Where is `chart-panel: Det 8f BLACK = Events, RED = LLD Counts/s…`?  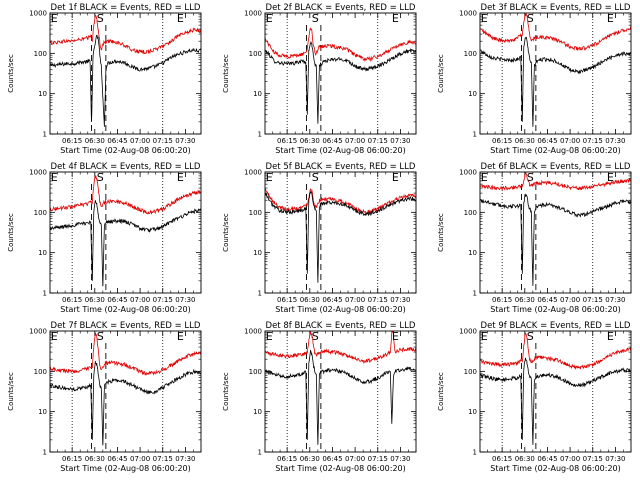
chart-panel: Det 8f BLACK = Events, RED = LLD Counts/s… is located at coordinates (319, 397).